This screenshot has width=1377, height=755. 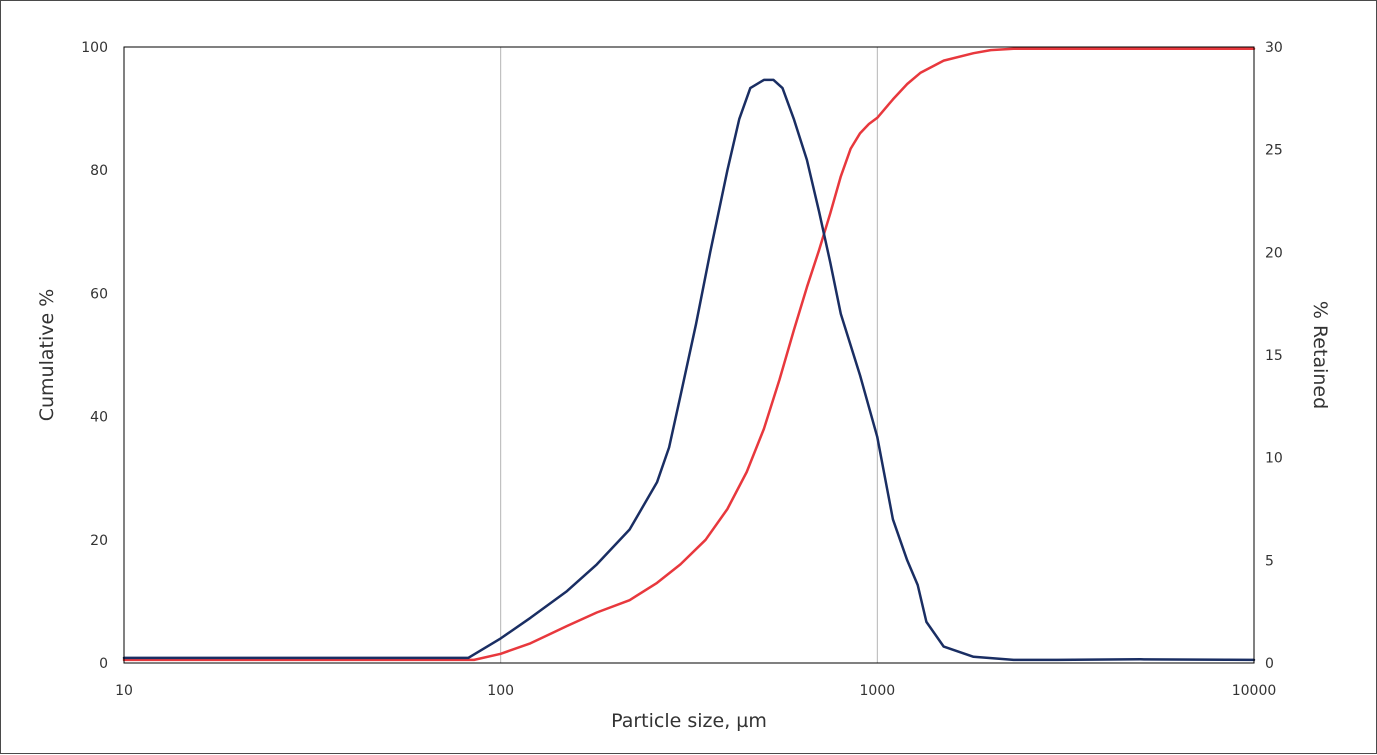 What do you see at coordinates (124, 691) in the screenshot?
I see `x-tick-label: 10` at bounding box center [124, 691].